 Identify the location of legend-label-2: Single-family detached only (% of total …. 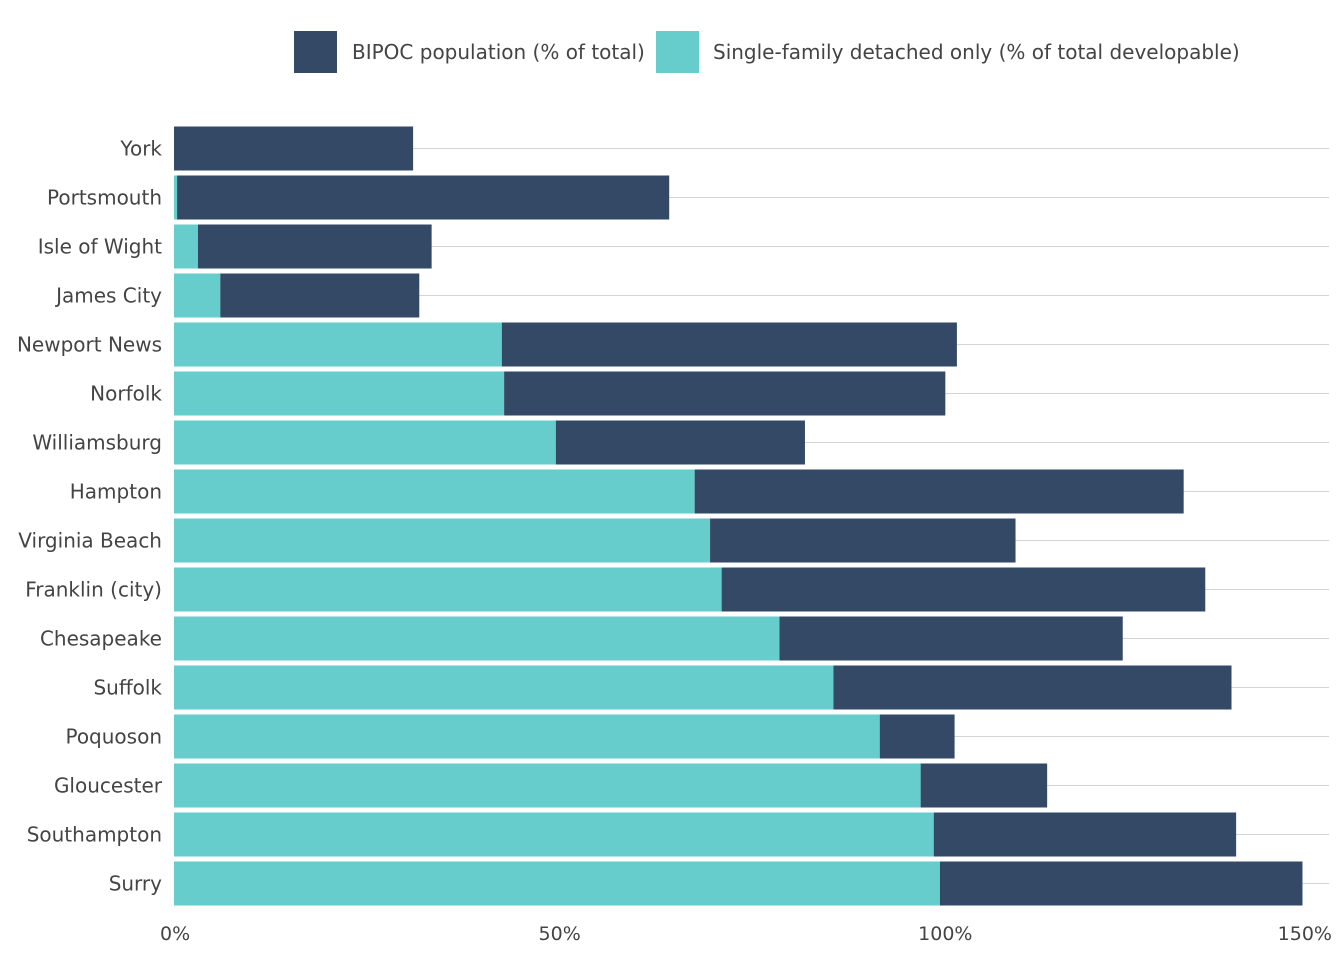
(976, 52).